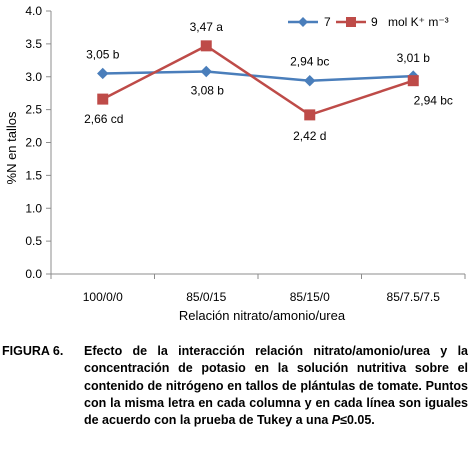 The width and height of the screenshot is (471, 459). I want to click on legend: 7 9 mol K⁺ m⁻³, so click(368, 22).